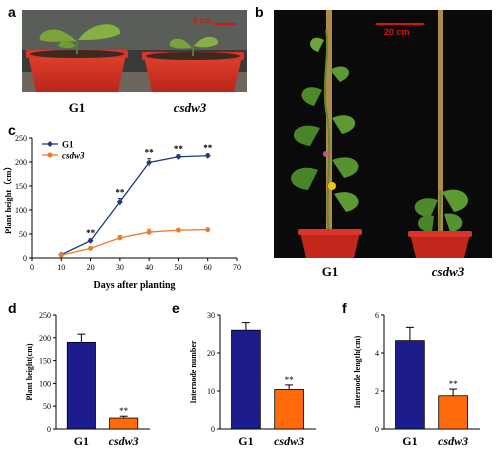  What do you see at coordinates (50, 155) in the screenshot?
I see `legend-marker-csdw3` at bounding box center [50, 155].